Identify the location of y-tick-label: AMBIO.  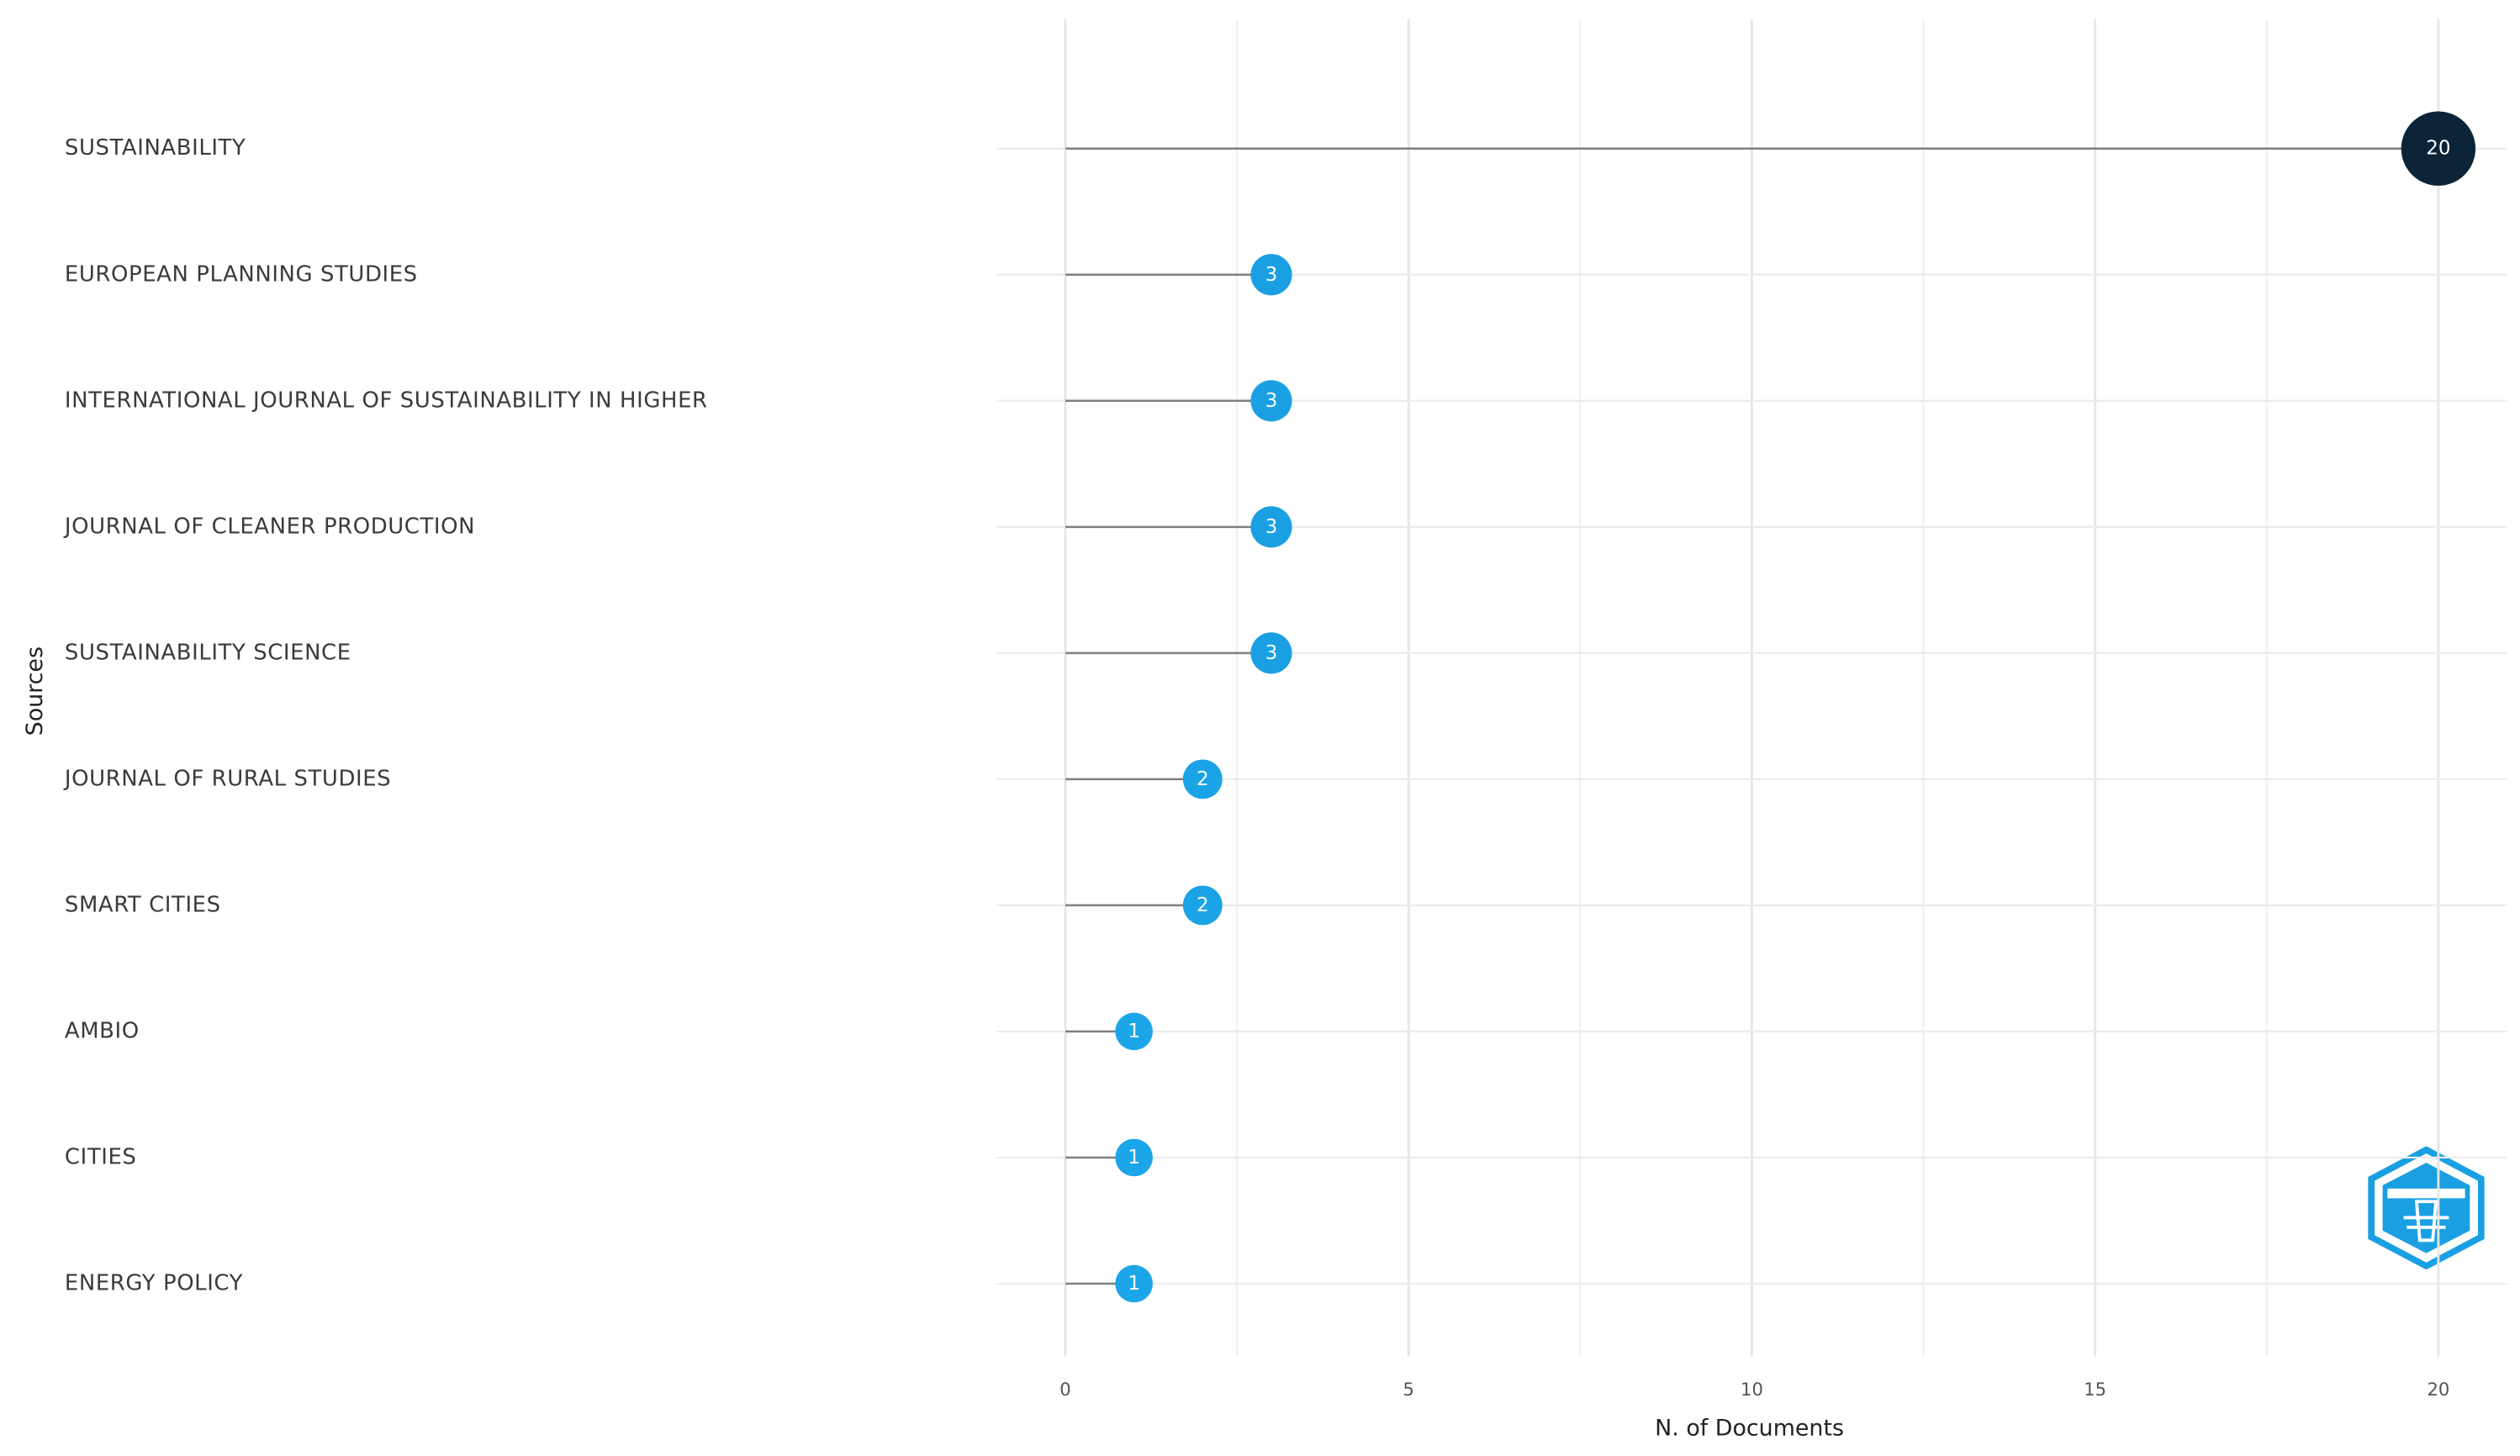
(102, 1030).